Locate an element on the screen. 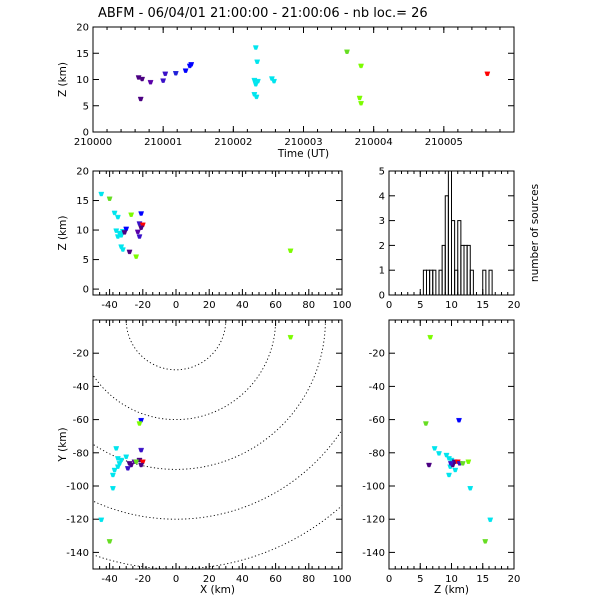  x-tick-label: 210005 is located at coordinates (444, 142).